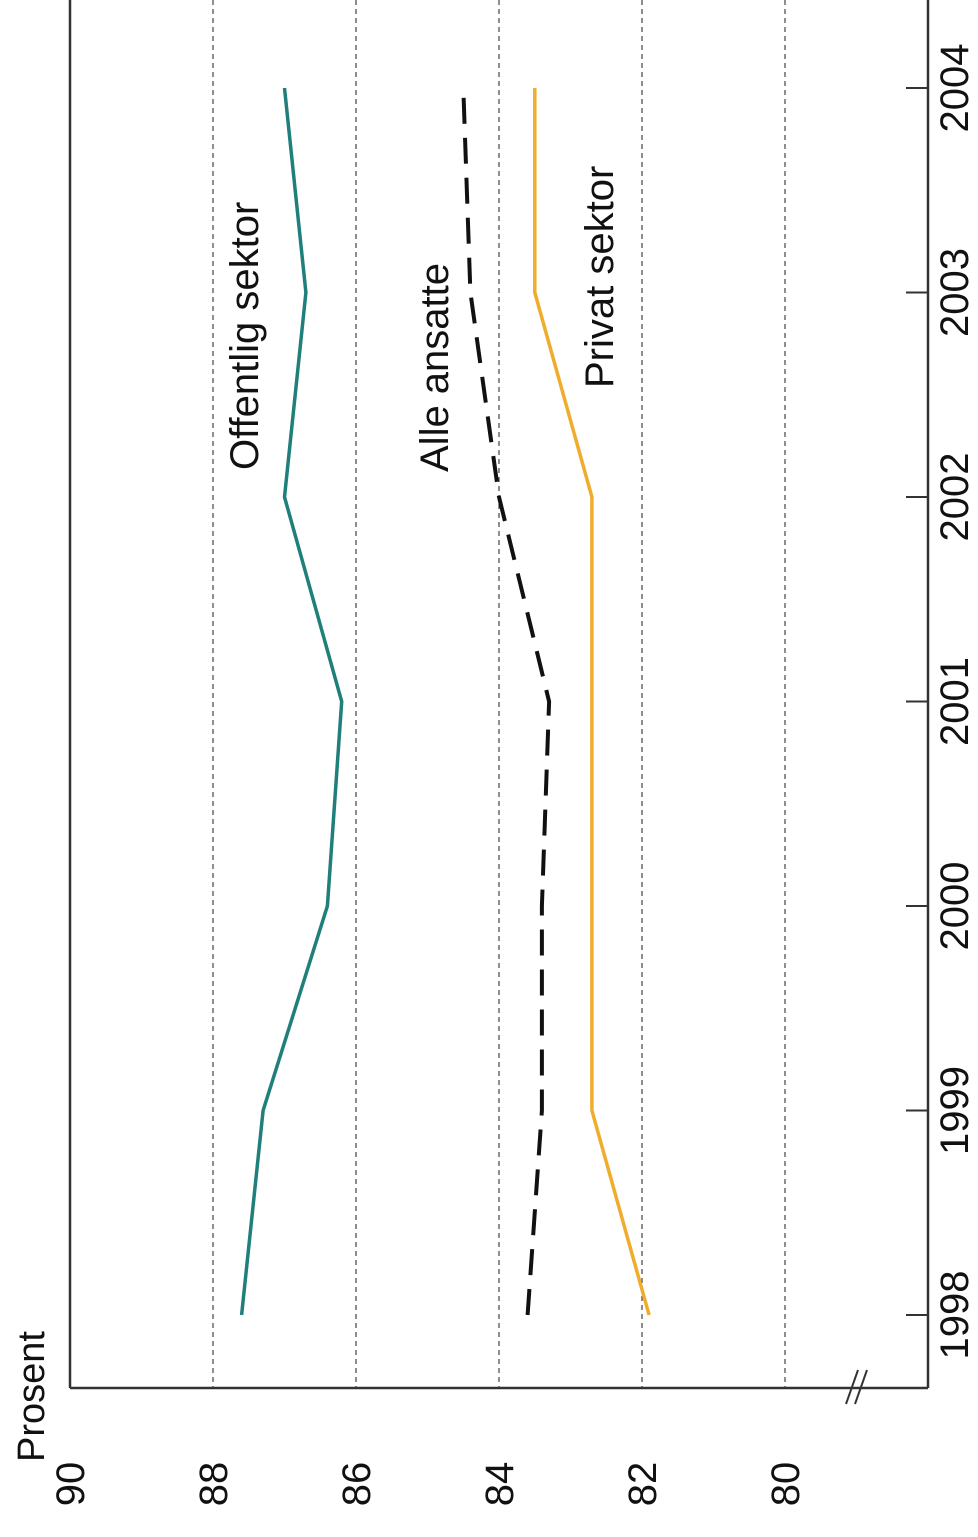 The image size is (978, 1537). What do you see at coordinates (955, 906) in the screenshot?
I see `x-tick-label: 2000` at bounding box center [955, 906].